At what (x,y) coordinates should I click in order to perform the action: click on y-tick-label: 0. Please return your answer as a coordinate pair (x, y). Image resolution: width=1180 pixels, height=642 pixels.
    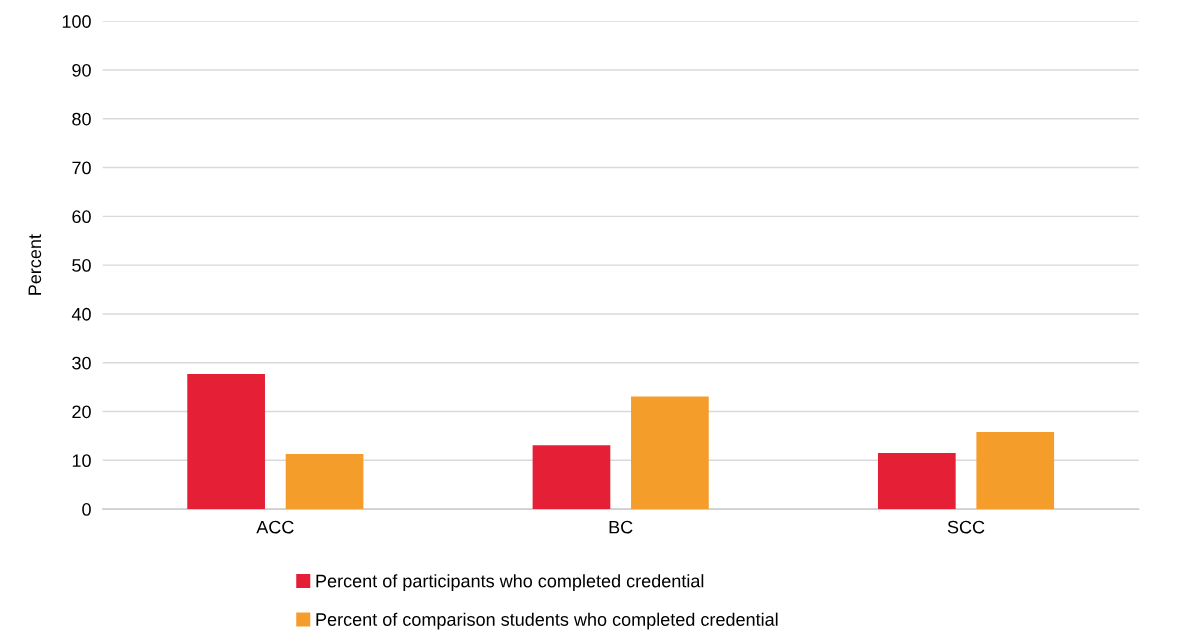
    Looking at the image, I should click on (86, 509).